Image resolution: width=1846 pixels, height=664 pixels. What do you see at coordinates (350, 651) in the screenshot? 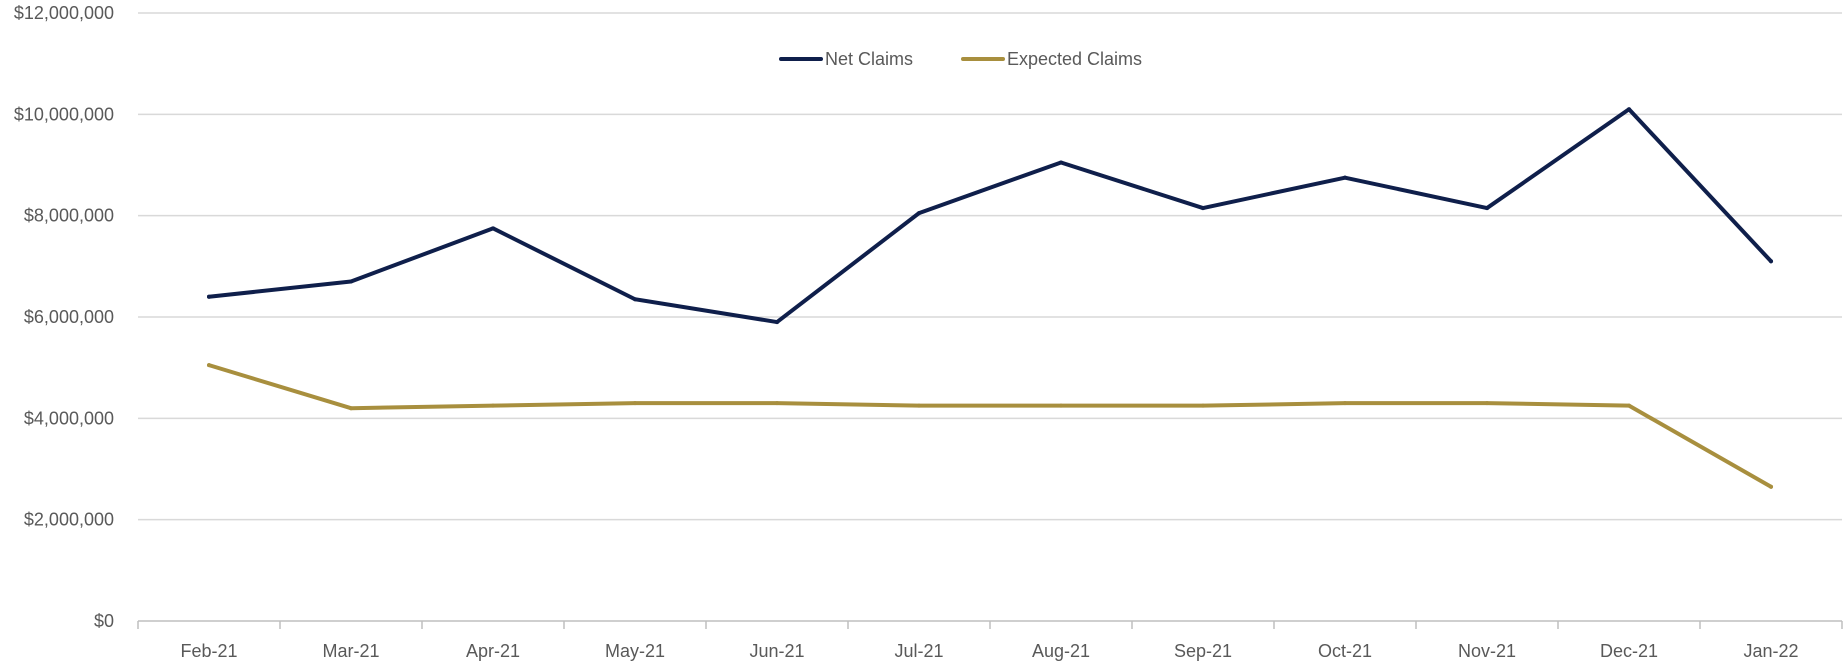
I see `x-tick-label: Mar-21` at bounding box center [350, 651].